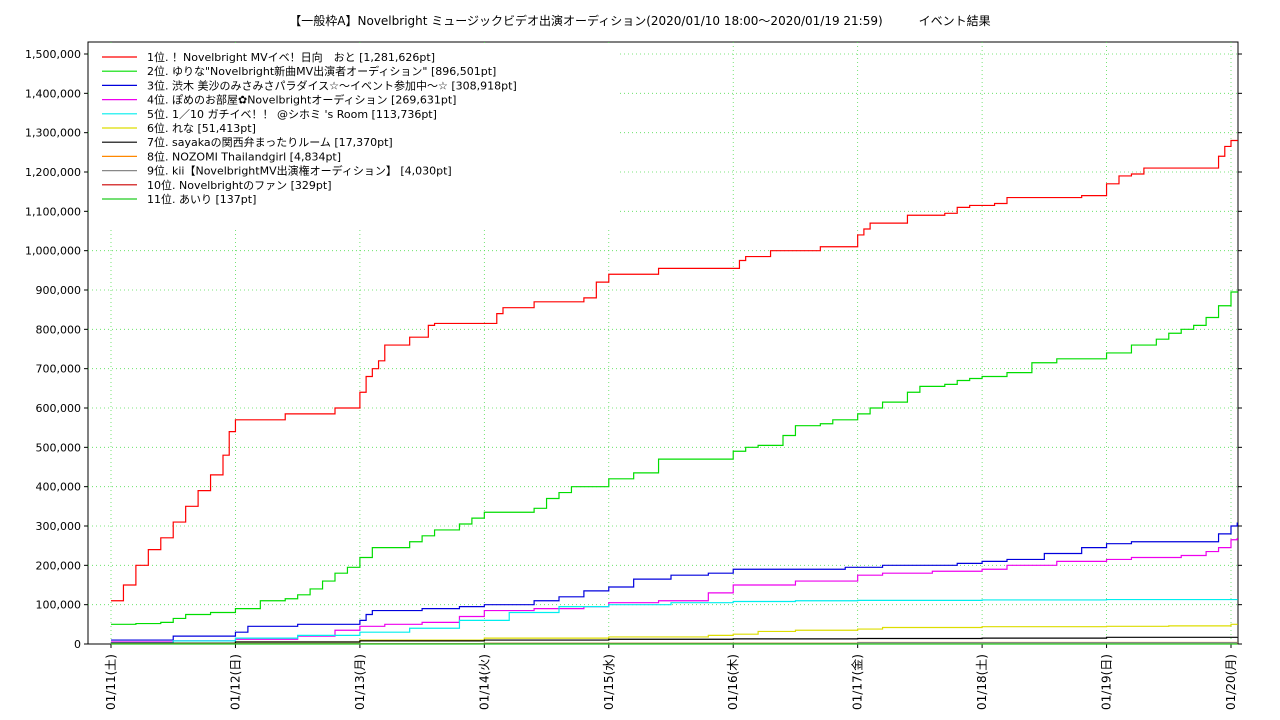 The height and width of the screenshot is (720, 1280). Describe the element at coordinates (53, 172) in the screenshot. I see `y-tick-label: 1,200,000` at that location.